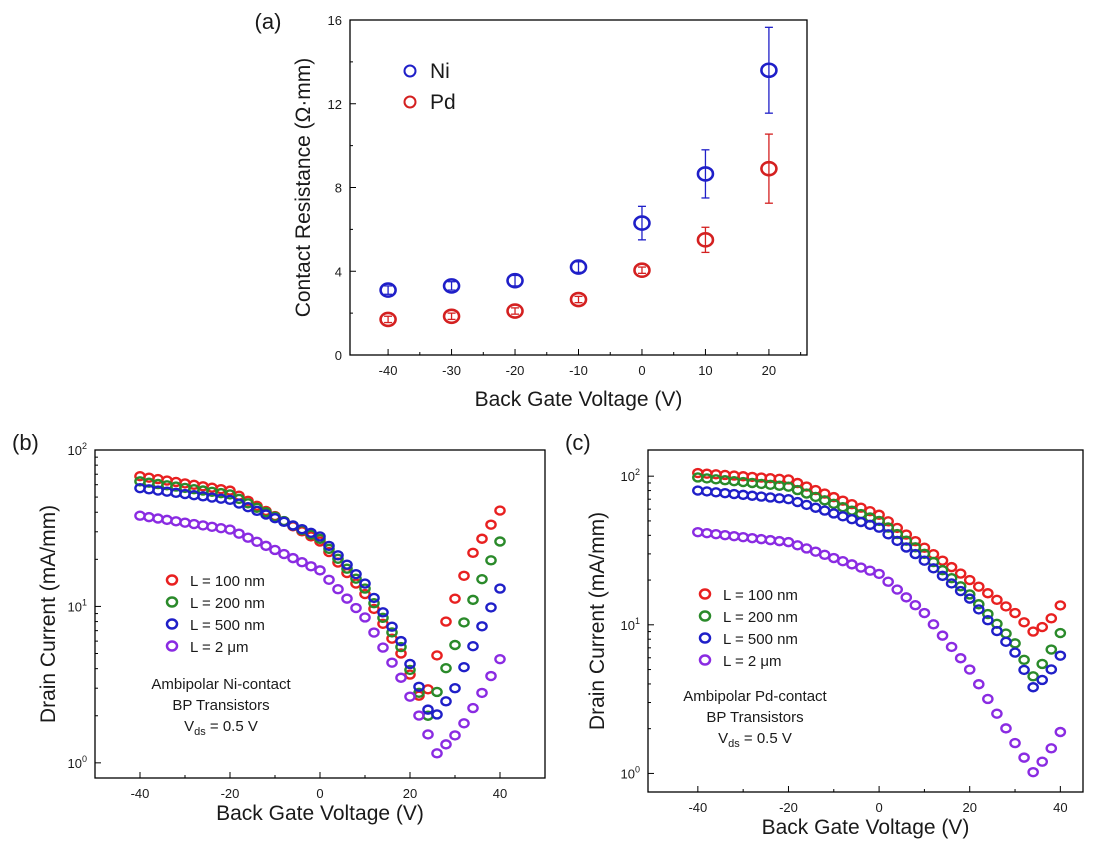 The width and height of the screenshot is (1097, 843). Describe the element at coordinates (440, 71) in the screenshot. I see `legend-label: Ni` at that location.